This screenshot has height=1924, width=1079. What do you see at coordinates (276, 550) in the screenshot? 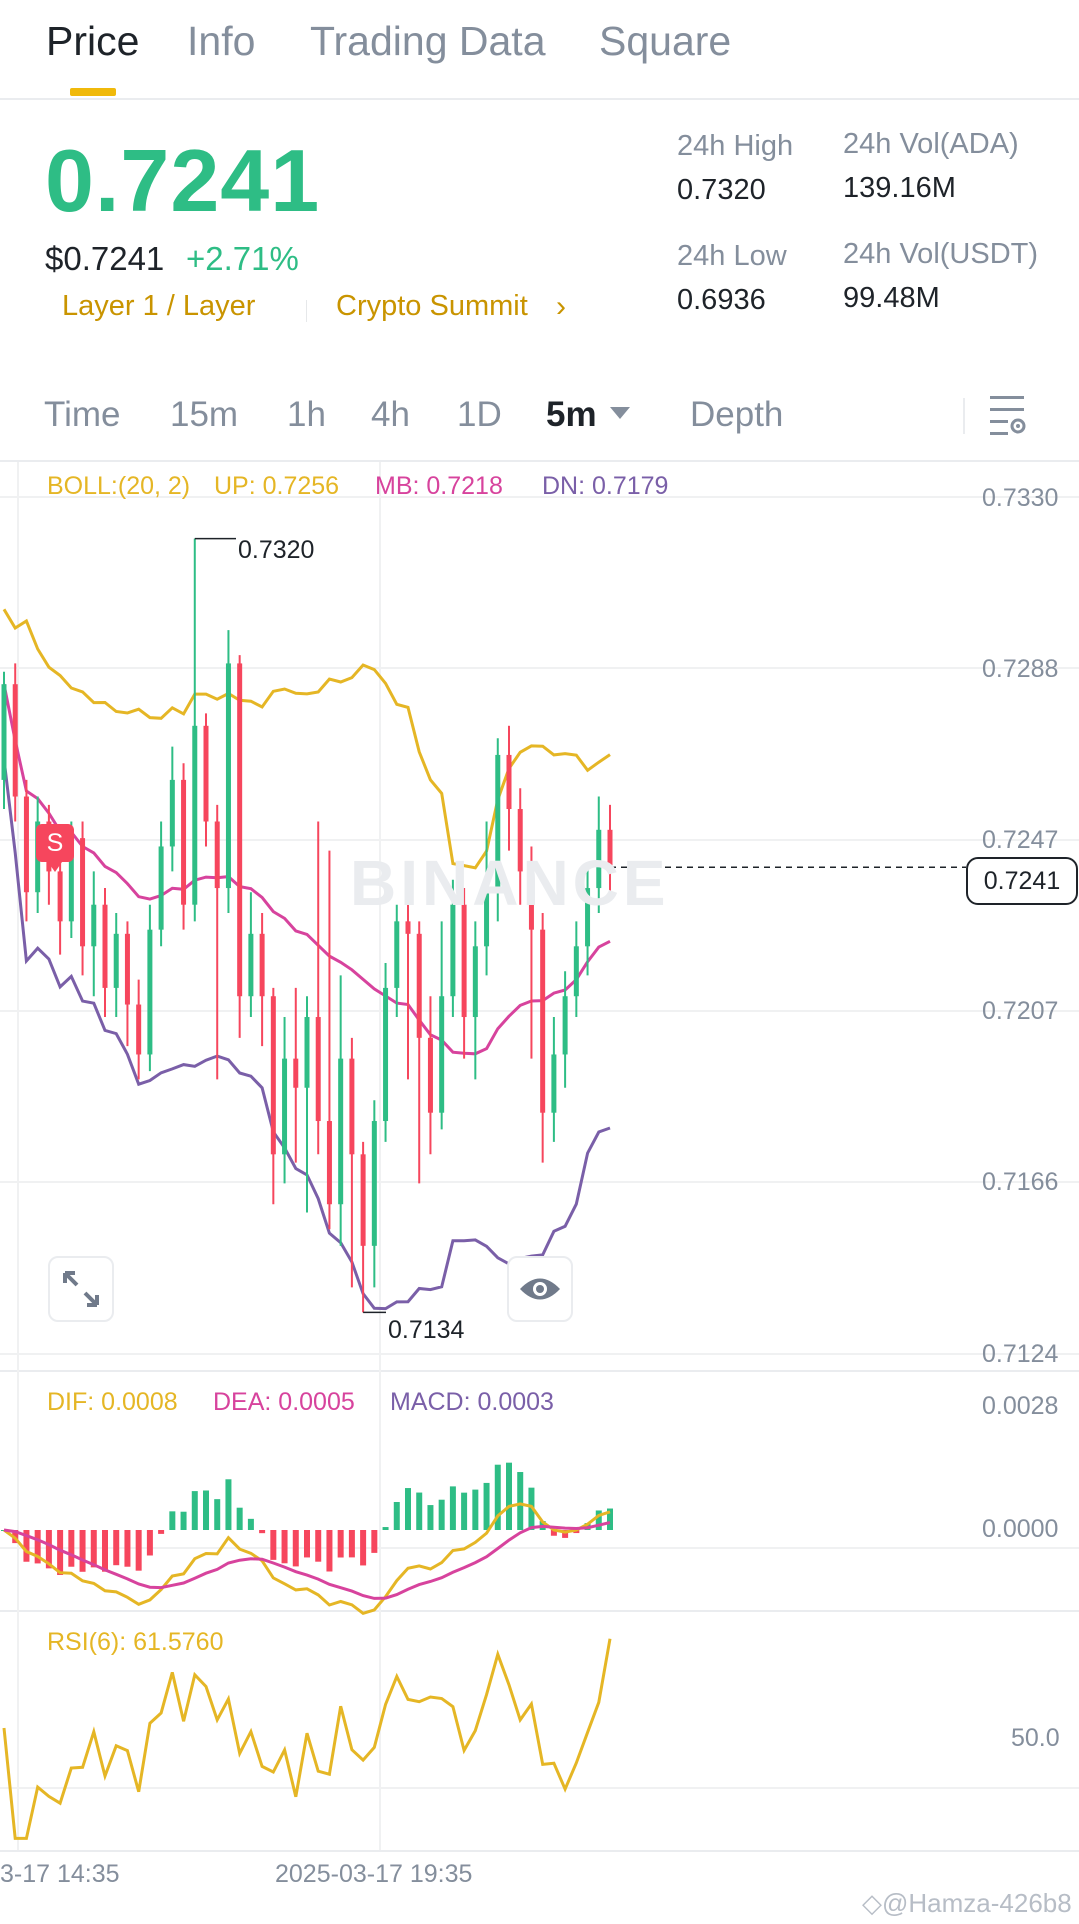
I see `high-marker-label: 0.7320` at bounding box center [276, 550].